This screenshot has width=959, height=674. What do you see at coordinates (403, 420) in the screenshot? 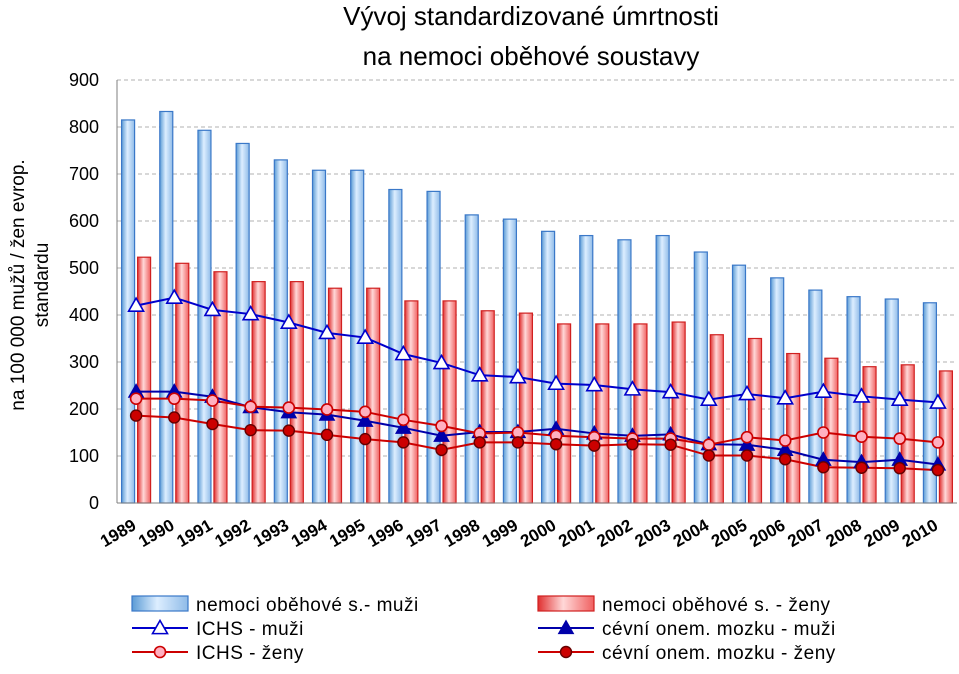
I see `point-ichs-zeny-1996` at bounding box center [403, 420].